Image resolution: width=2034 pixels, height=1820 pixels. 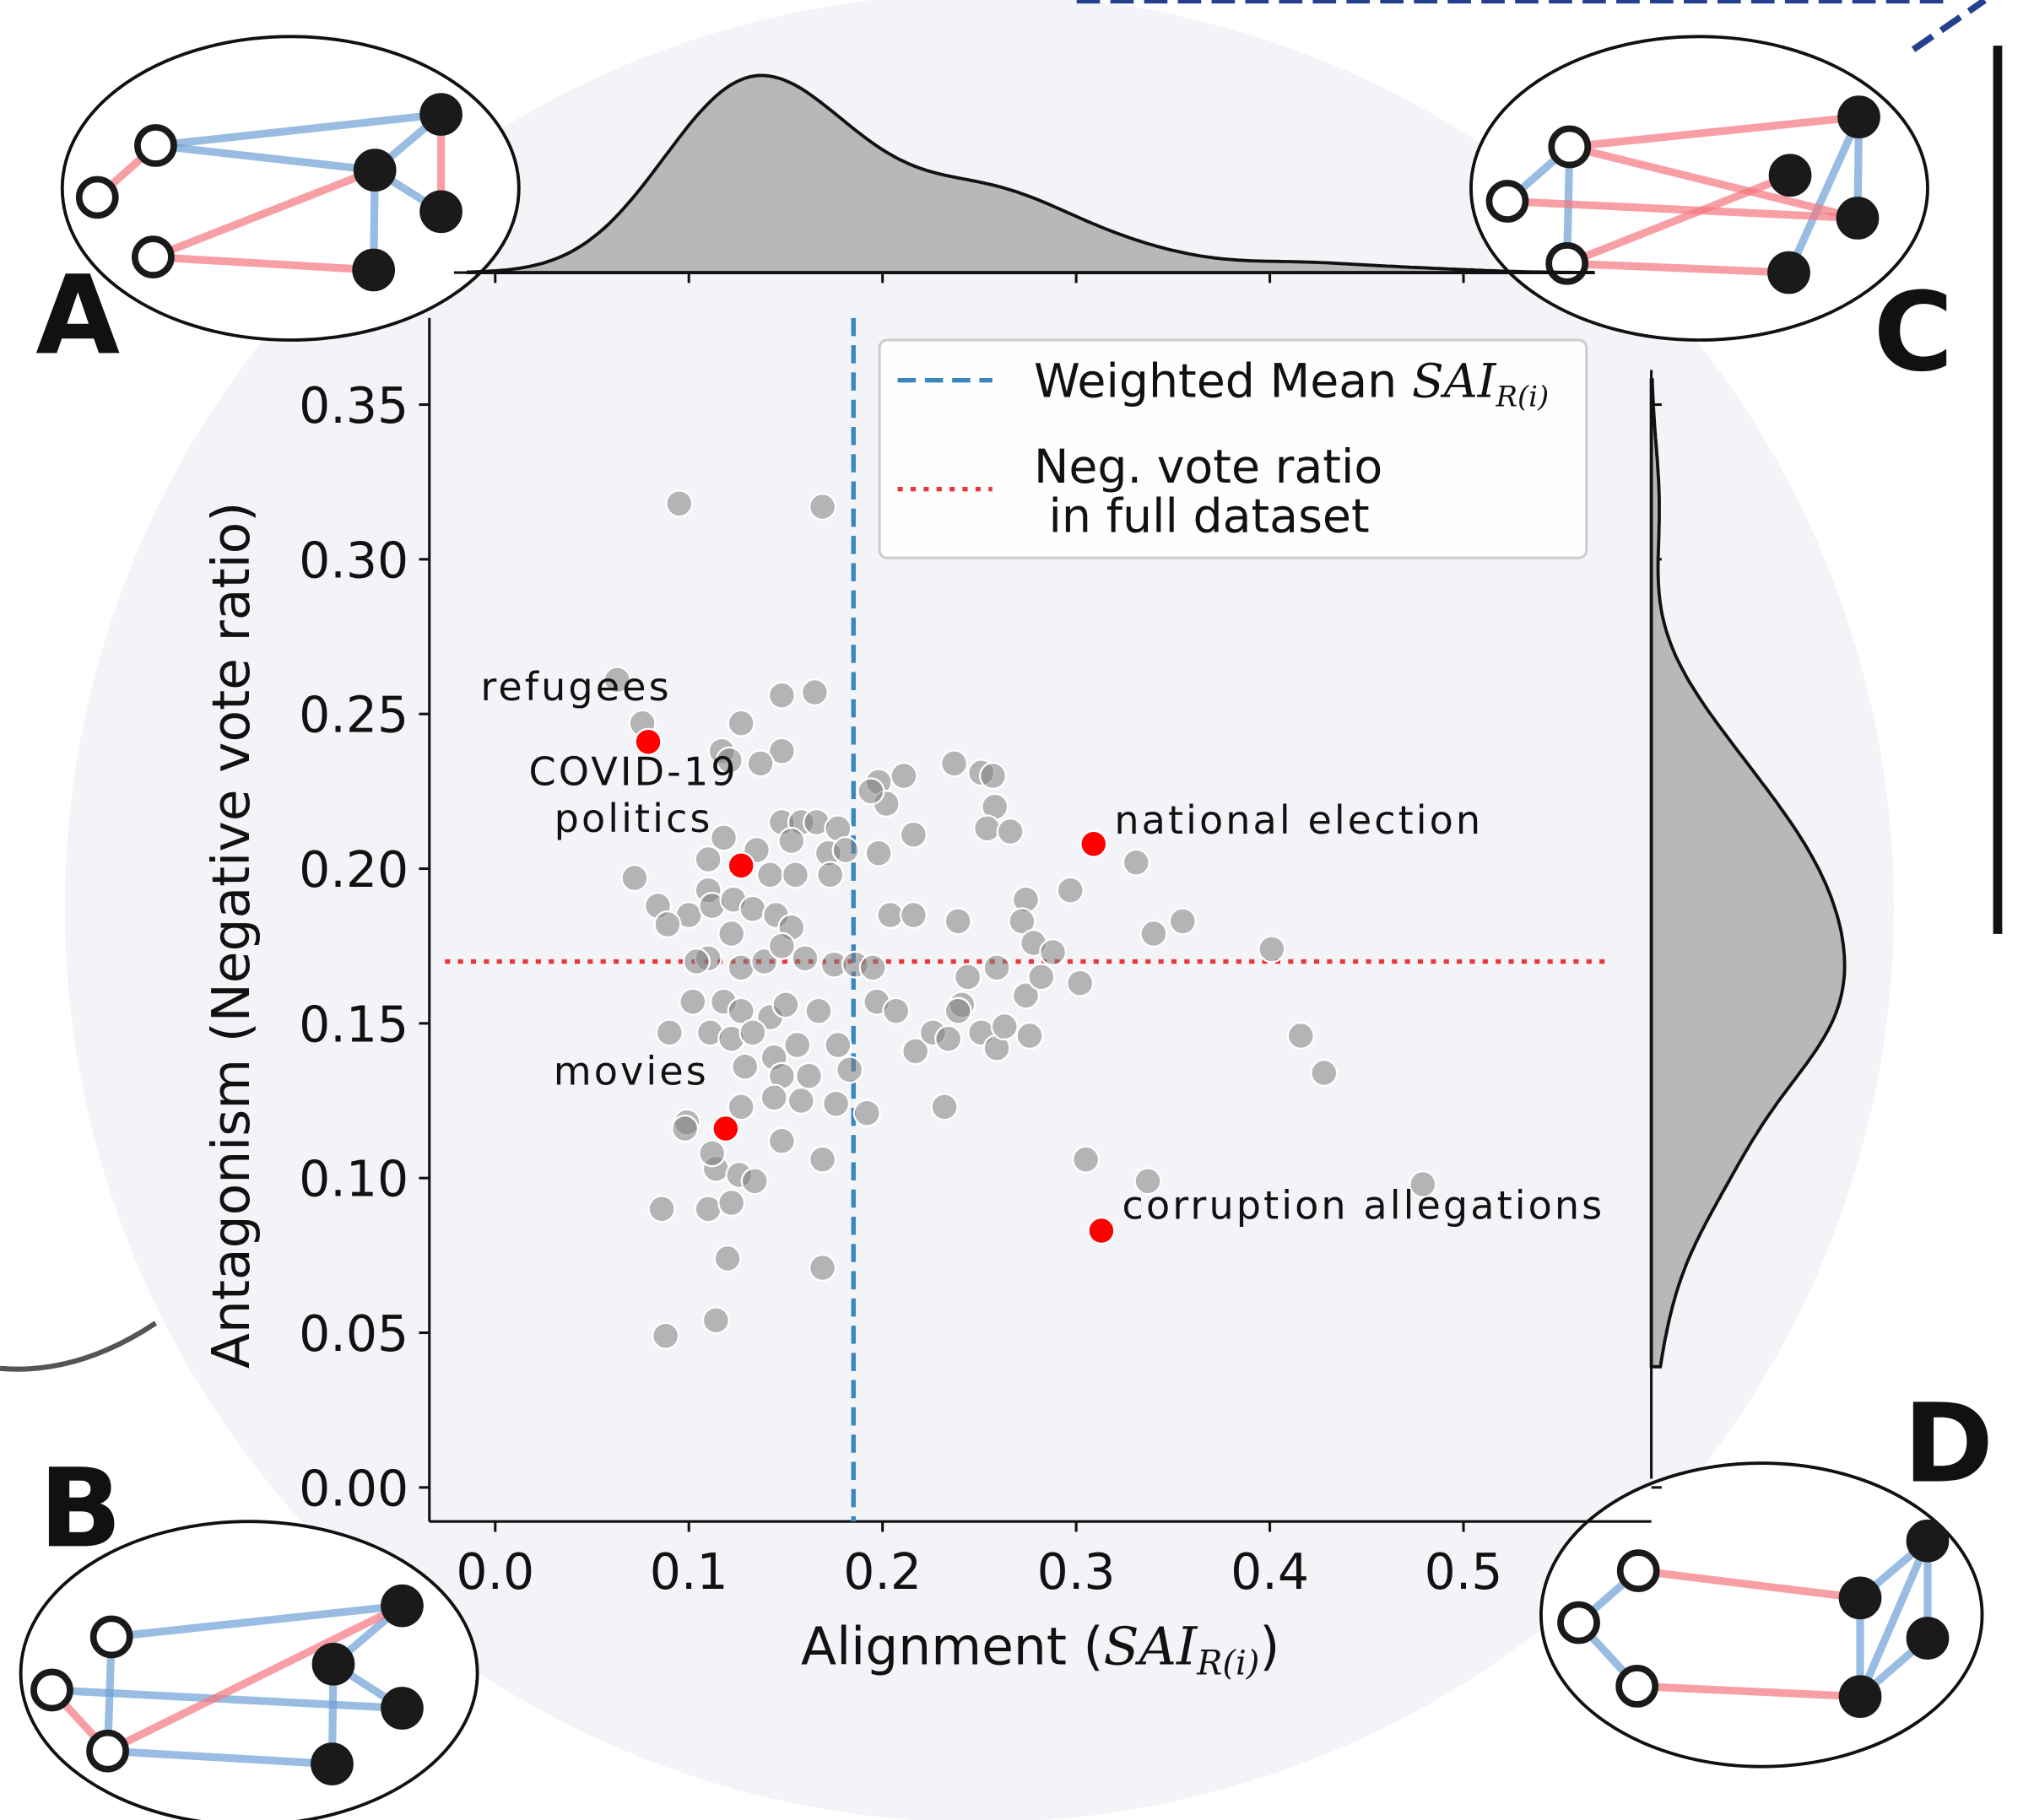 What do you see at coordinates (1464, 1572) in the screenshot?
I see `x-tick-label: 0.5` at bounding box center [1464, 1572].